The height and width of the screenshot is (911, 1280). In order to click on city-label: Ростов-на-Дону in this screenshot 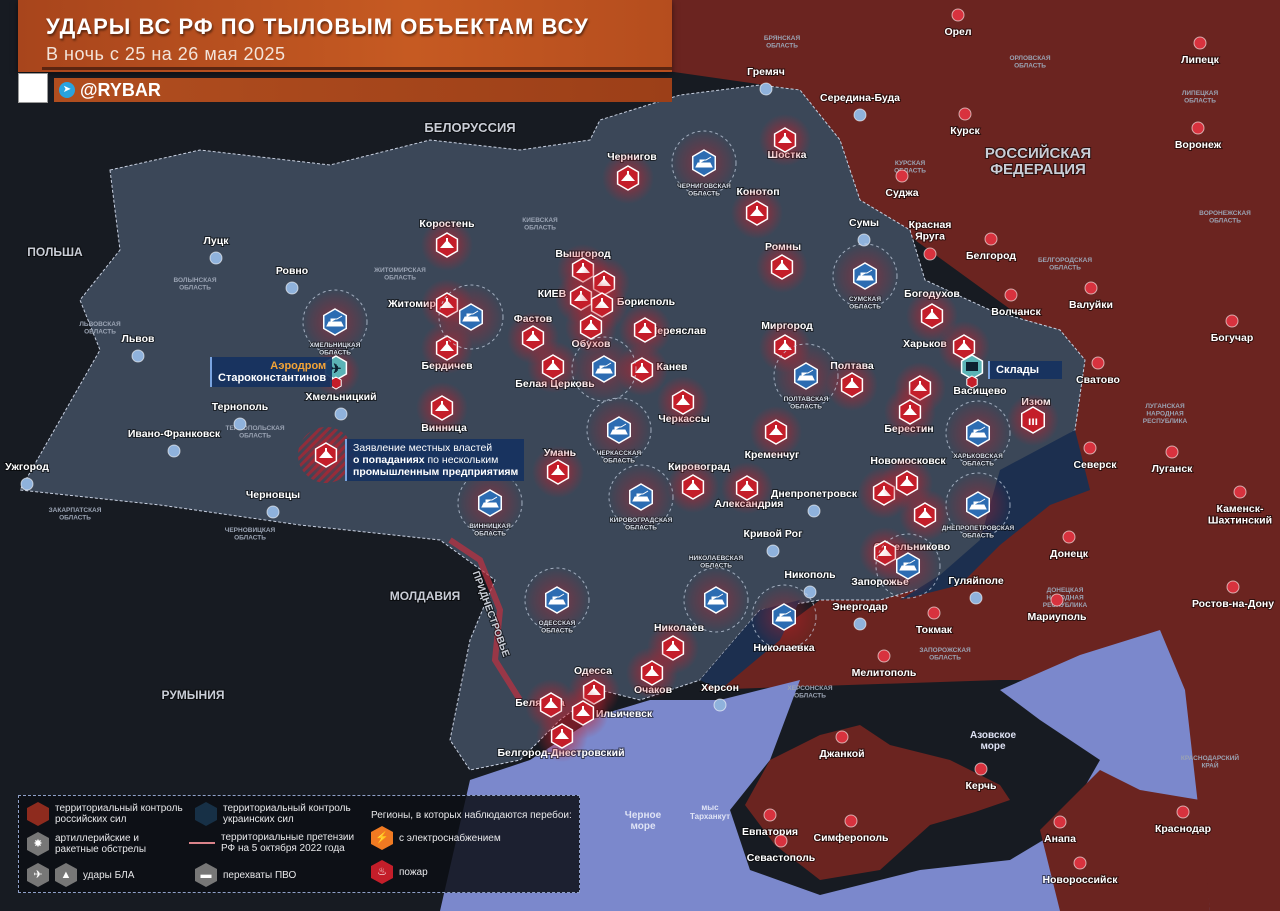, I will do `click(1233, 604)`.